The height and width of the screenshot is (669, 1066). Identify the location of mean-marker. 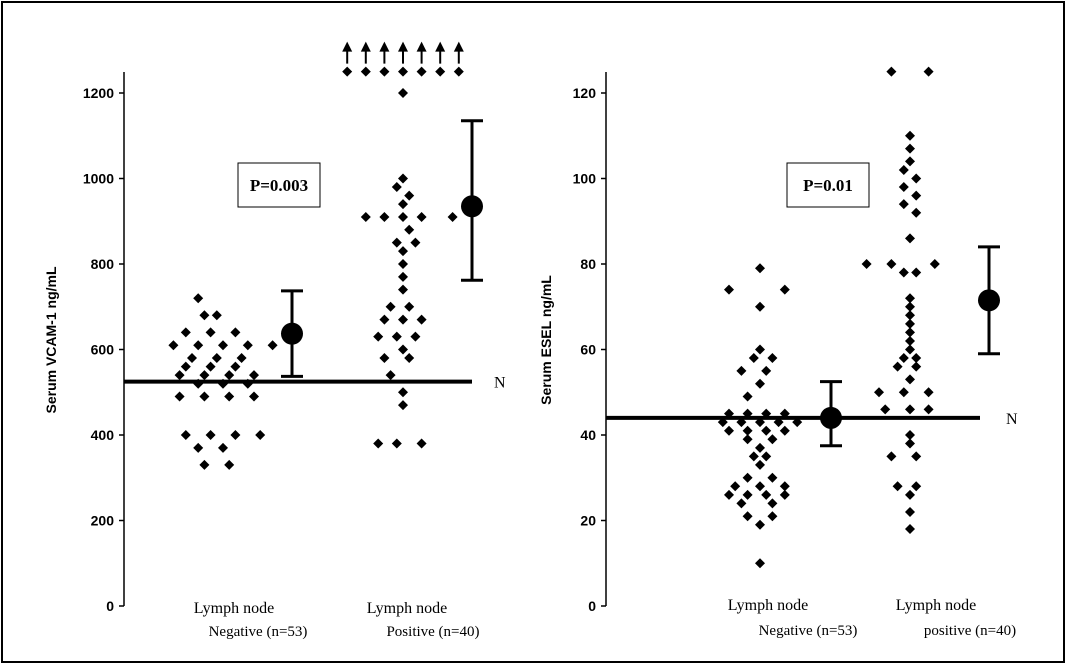
(292, 333).